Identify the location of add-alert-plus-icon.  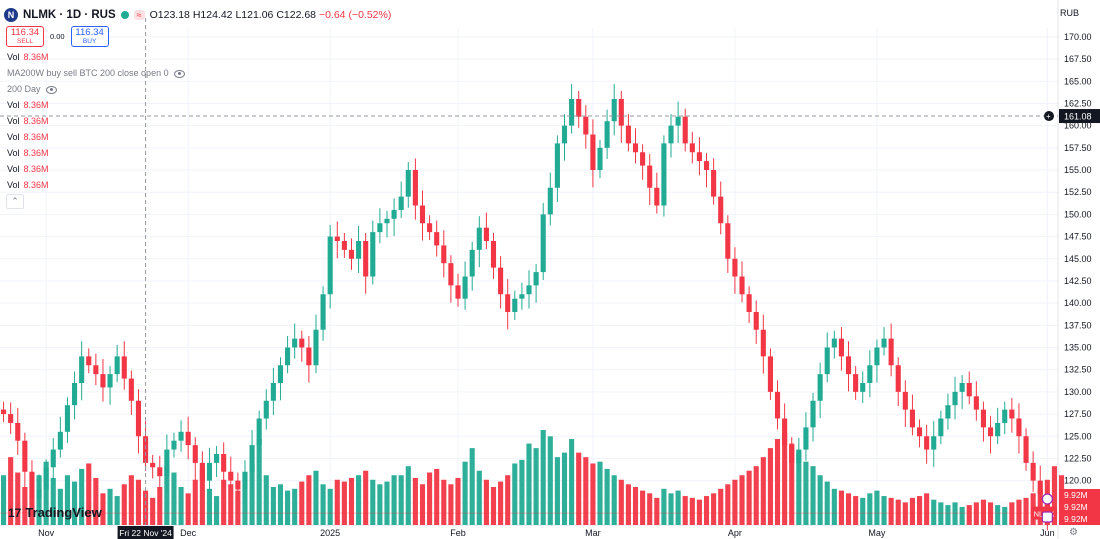
(1049, 116).